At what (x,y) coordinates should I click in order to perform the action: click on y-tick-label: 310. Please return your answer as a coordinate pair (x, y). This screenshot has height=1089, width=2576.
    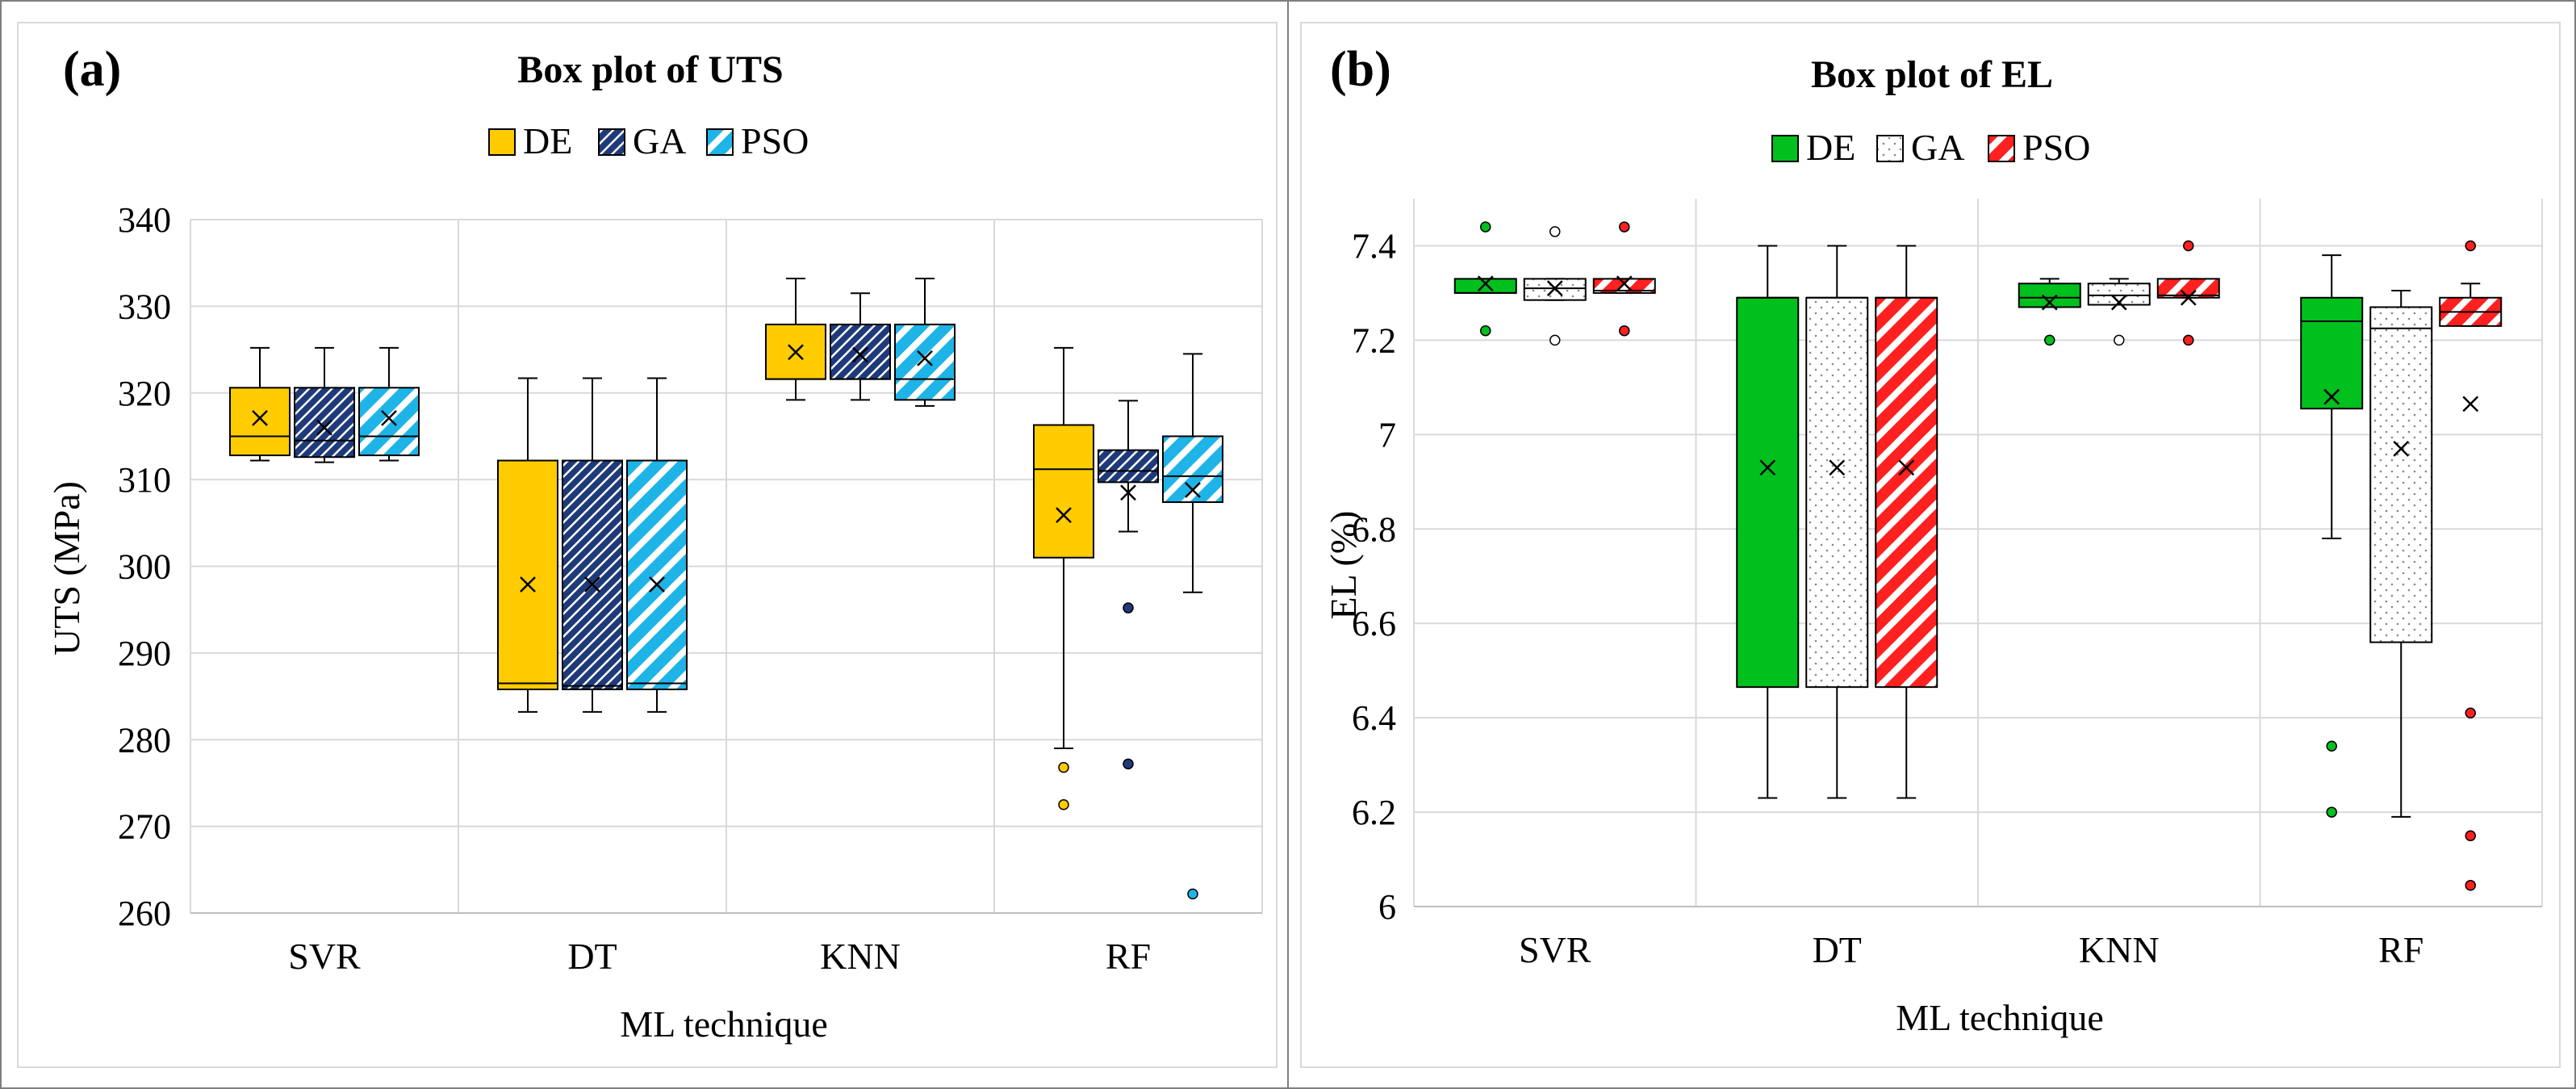
    Looking at the image, I should click on (144, 480).